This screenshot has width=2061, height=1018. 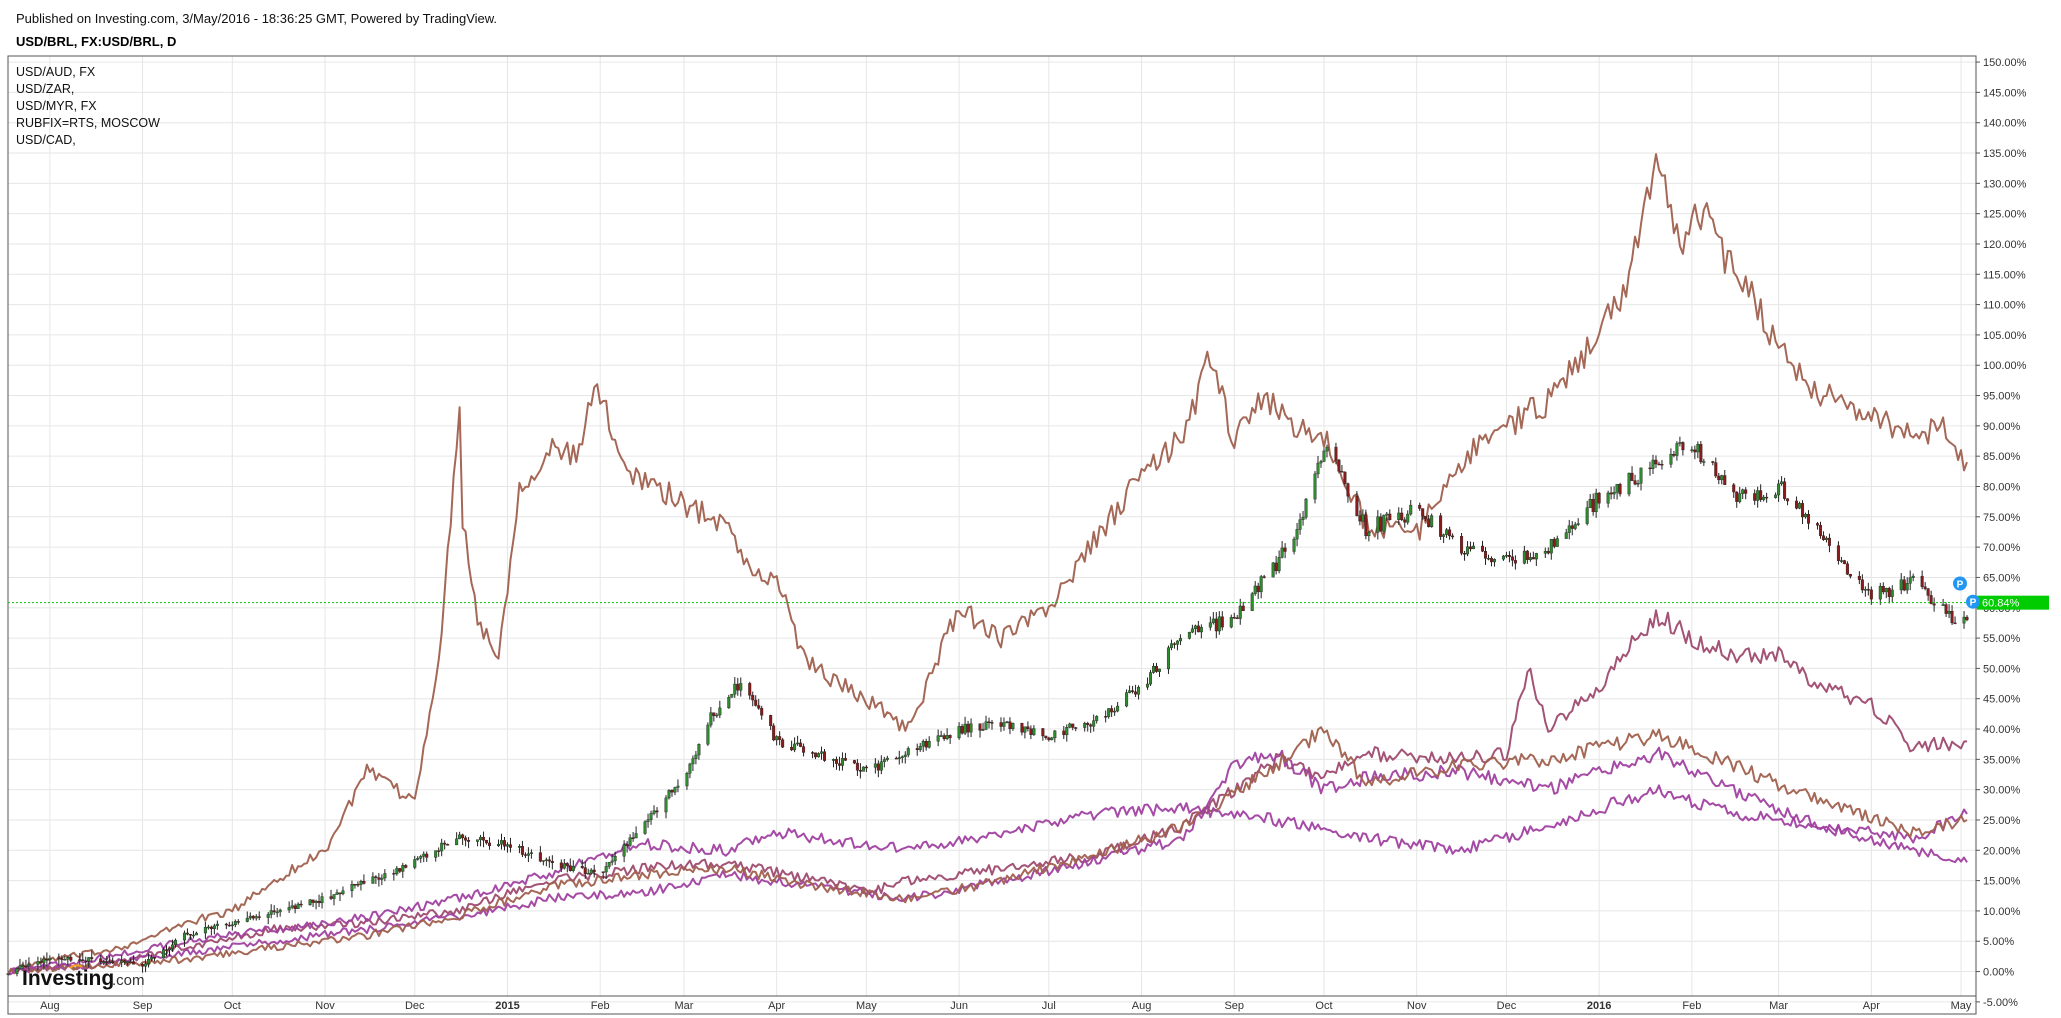 What do you see at coordinates (2005, 63) in the screenshot?
I see `y-tick-label: 150.00%` at bounding box center [2005, 63].